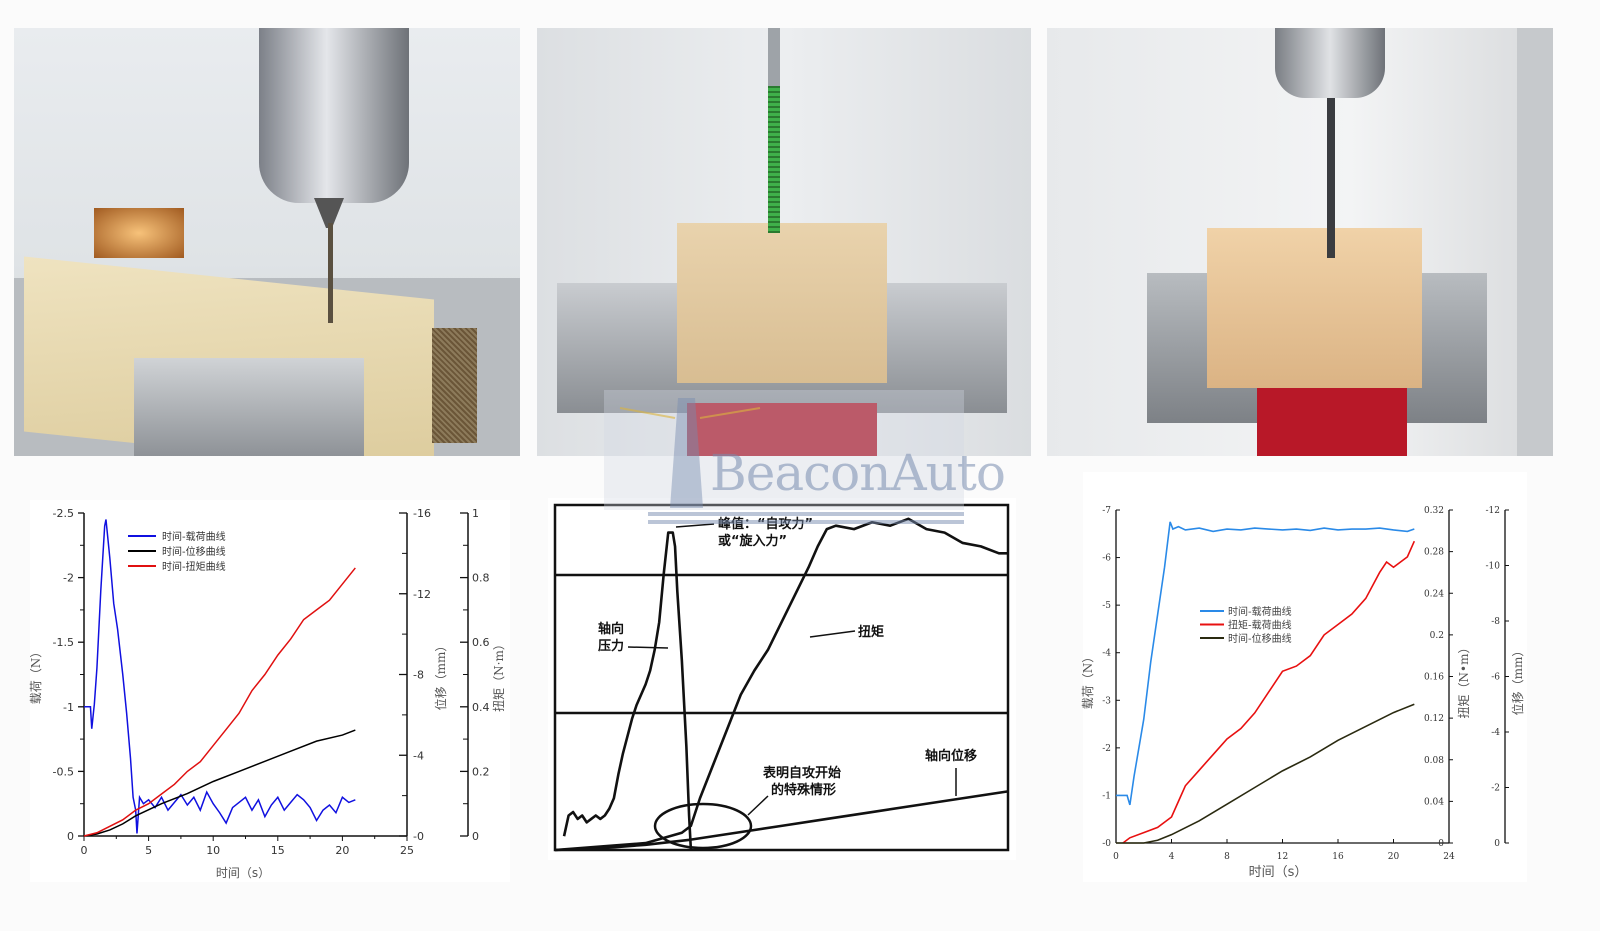 This screenshot has width=1600, height=931. Describe the element at coordinates (243, 873) in the screenshot. I see `chart1-x-label: 时间（s）` at that location.